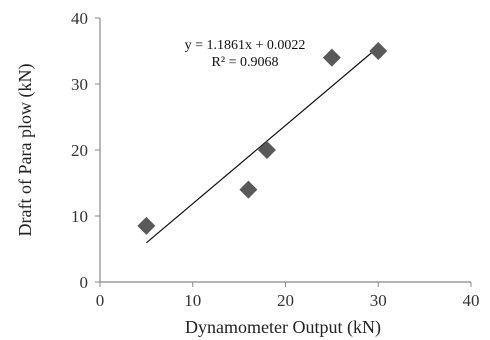 This screenshot has height=340, width=490. I want to click on y-tick-label: 0, so click(84, 282).